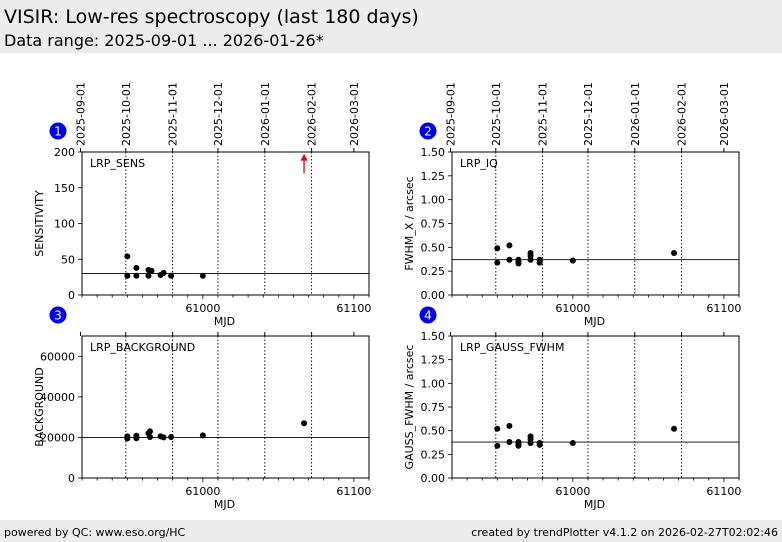 The height and width of the screenshot is (542, 782). I want to click on panel-1-date-tick-label: 2025-09-01, so click(80, 114).